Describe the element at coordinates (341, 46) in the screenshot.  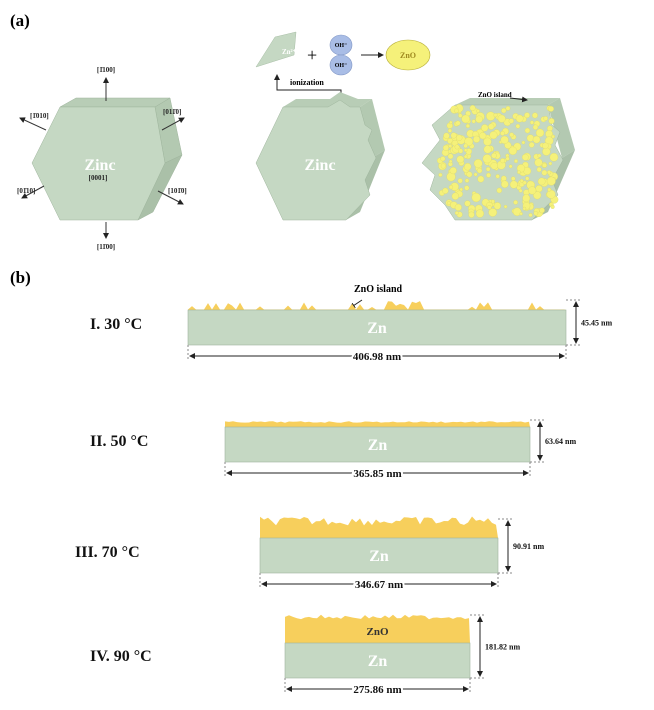
I see `hydroxide-label: OH⁻` at that location.